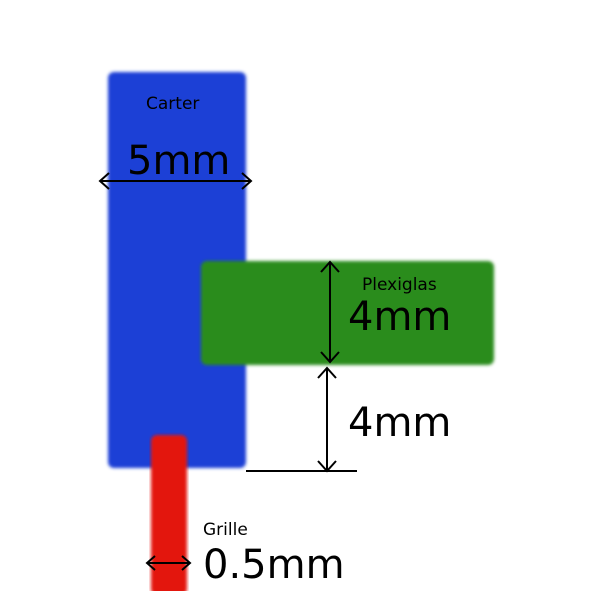  What do you see at coordinates (330, 312) in the screenshot?
I see `plexiglas-thickness-arrow` at bounding box center [330, 312].